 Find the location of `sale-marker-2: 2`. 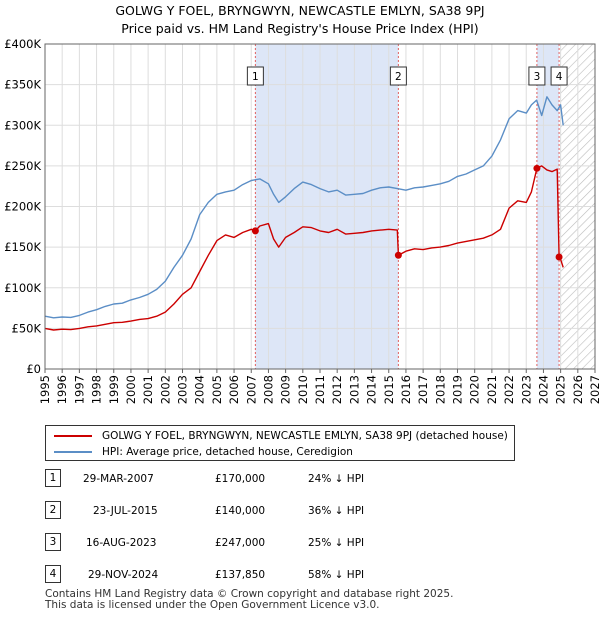

sale-marker-2: 2 is located at coordinates (53, 510).